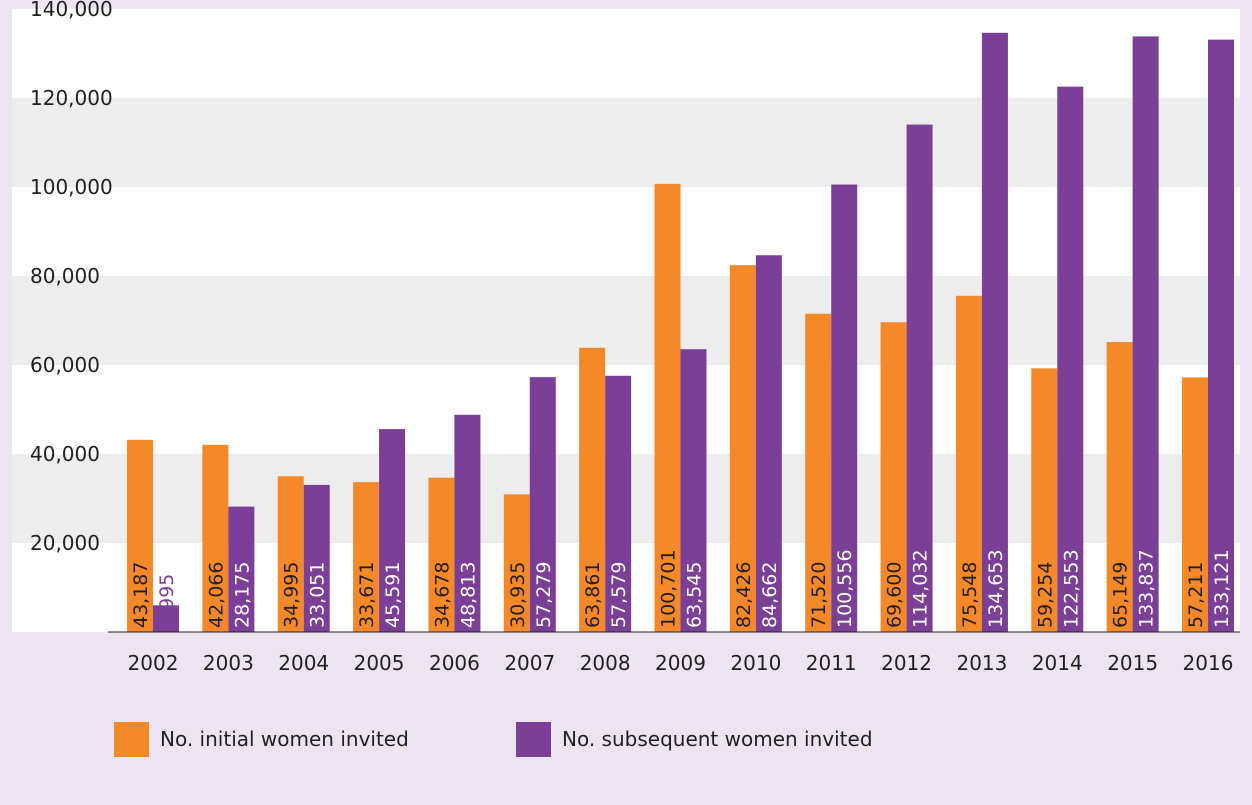 Image resolution: width=1252 pixels, height=805 pixels. I want to click on data-label-subsequent: 48,813, so click(468, 595).